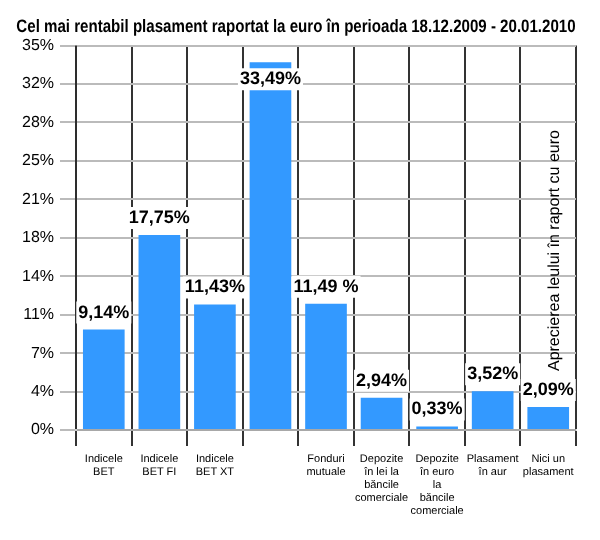  I want to click on data-label: 3,52%, so click(493, 373).